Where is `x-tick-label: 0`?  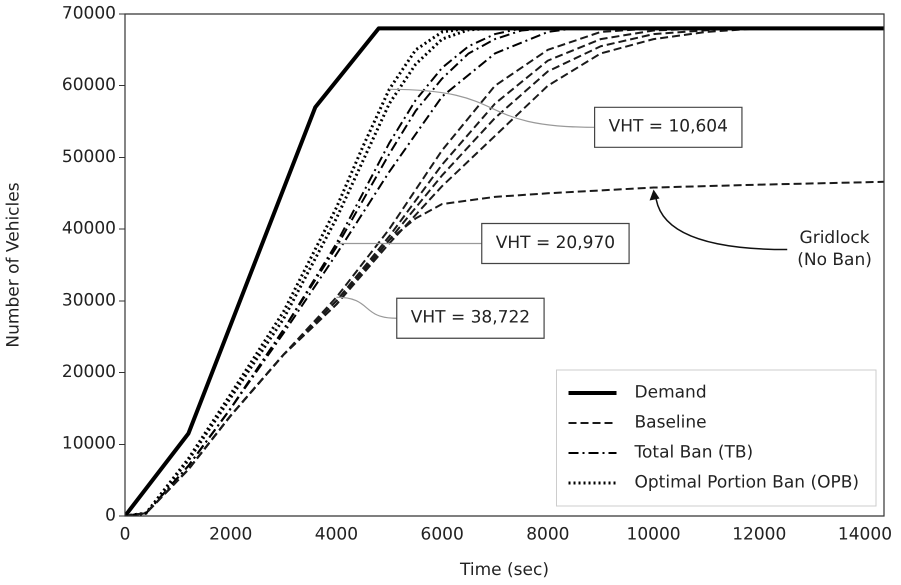 x-tick-label: 0 is located at coordinates (125, 534).